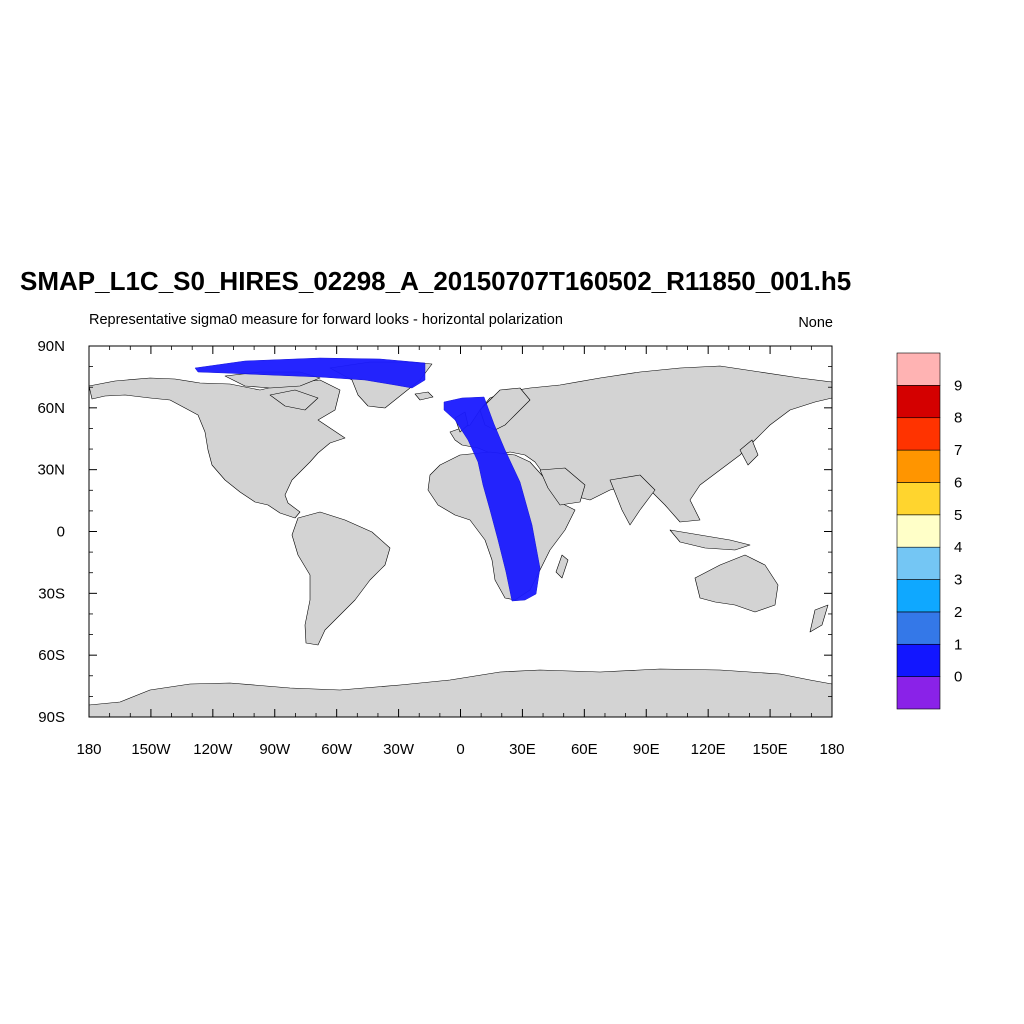 The image size is (1024, 1024). What do you see at coordinates (646, 749) in the screenshot?
I see `x-tick-label: 90E` at bounding box center [646, 749].